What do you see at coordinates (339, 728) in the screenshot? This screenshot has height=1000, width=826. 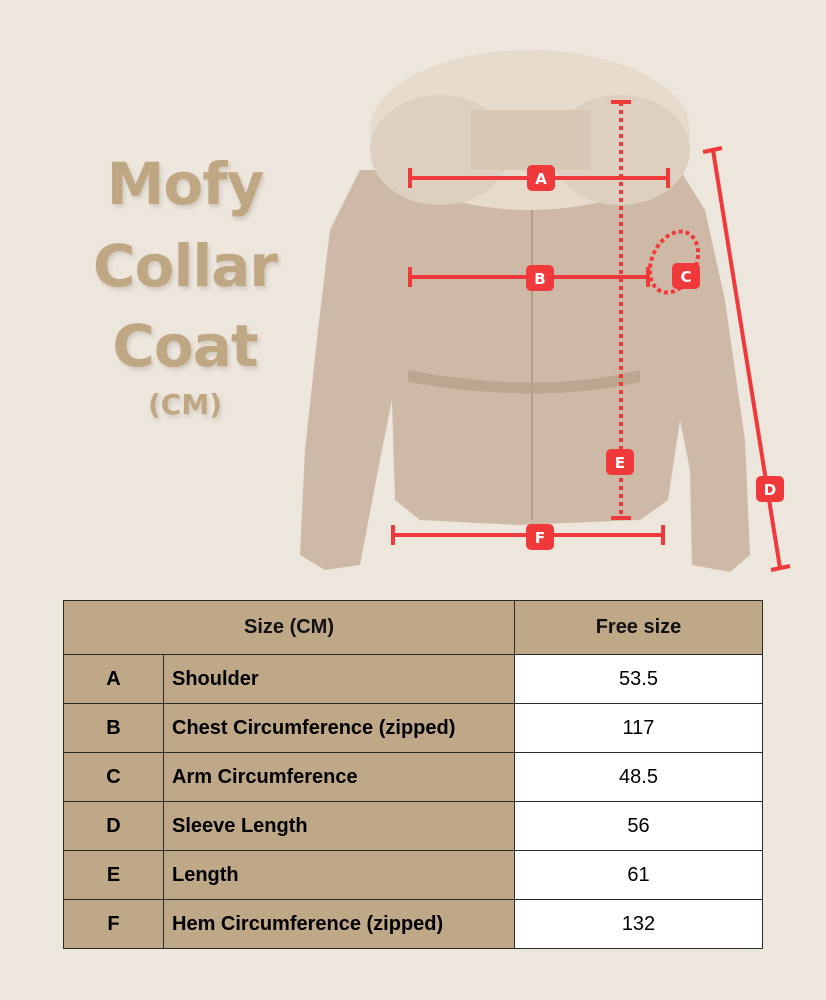 I see `row-name: Chest Circumference (zipped)` at bounding box center [339, 728].